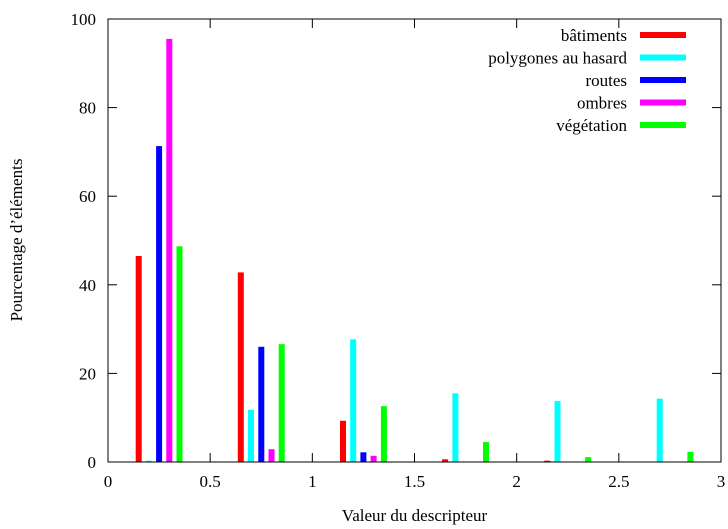 This screenshot has width=728, height=529. Describe the element at coordinates (721, 481) in the screenshot. I see `x-tick-label-6: 3` at that location.